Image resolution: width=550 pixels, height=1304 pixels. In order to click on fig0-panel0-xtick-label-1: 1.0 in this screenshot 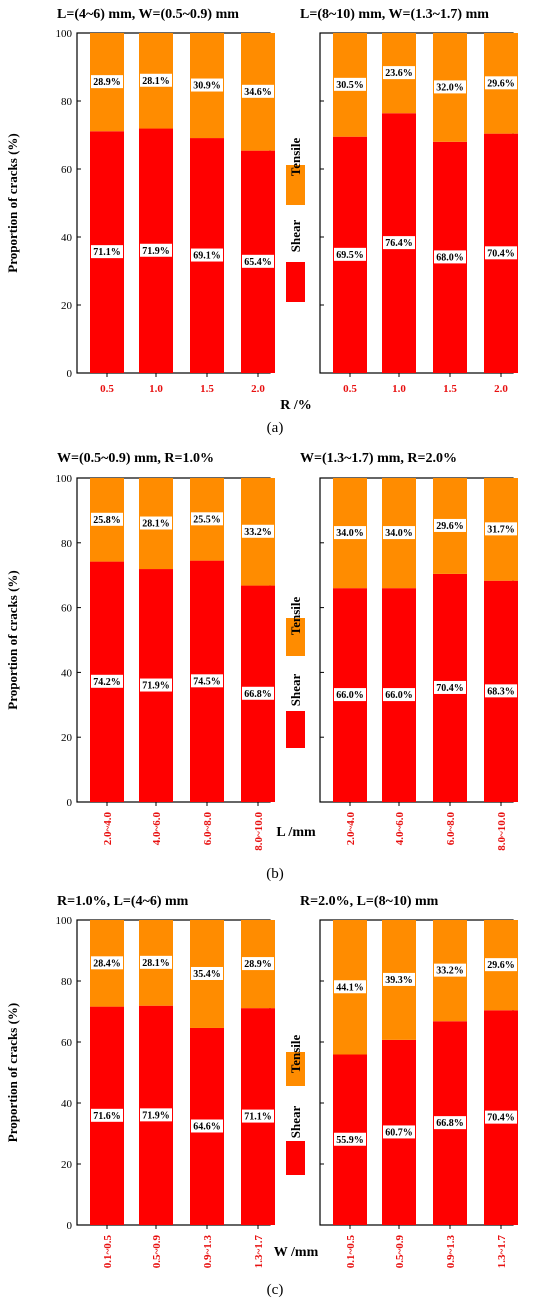, I will do `click(156, 389)`.